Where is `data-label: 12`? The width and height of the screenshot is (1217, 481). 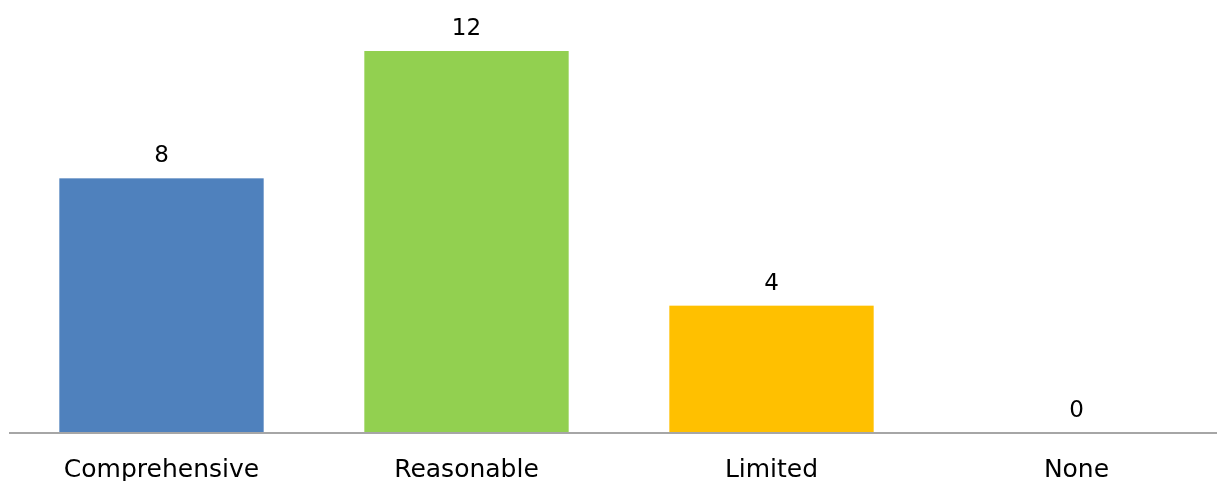
data-label: 12 is located at coordinates (466, 27).